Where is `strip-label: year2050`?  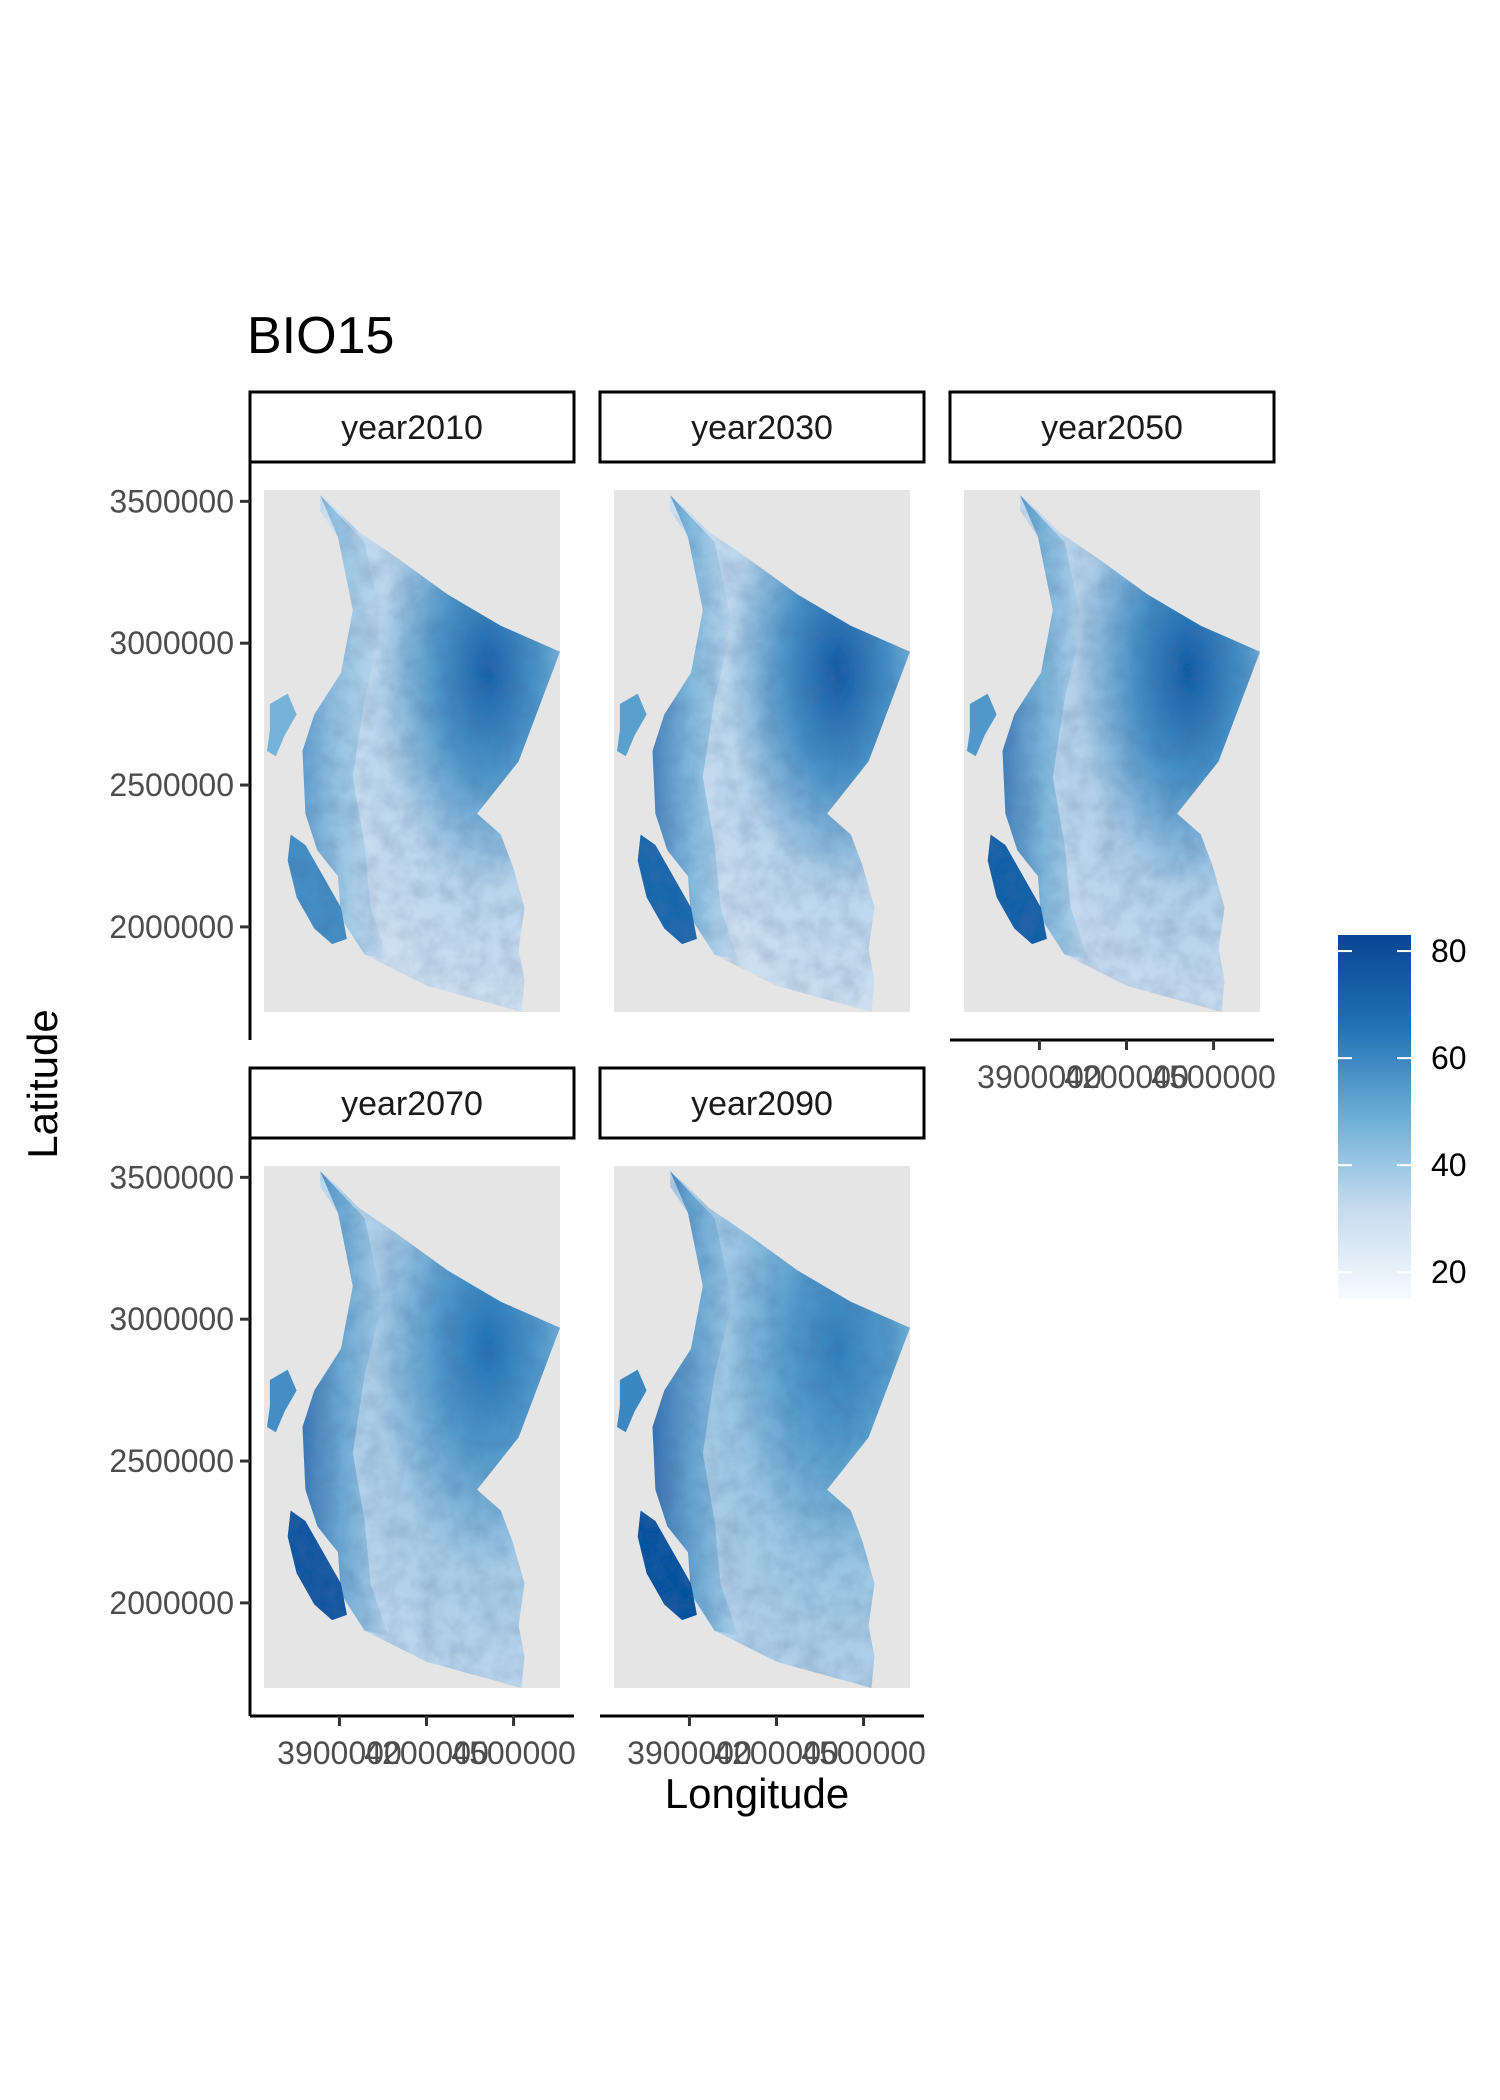
strip-label: year2050 is located at coordinates (1112, 428).